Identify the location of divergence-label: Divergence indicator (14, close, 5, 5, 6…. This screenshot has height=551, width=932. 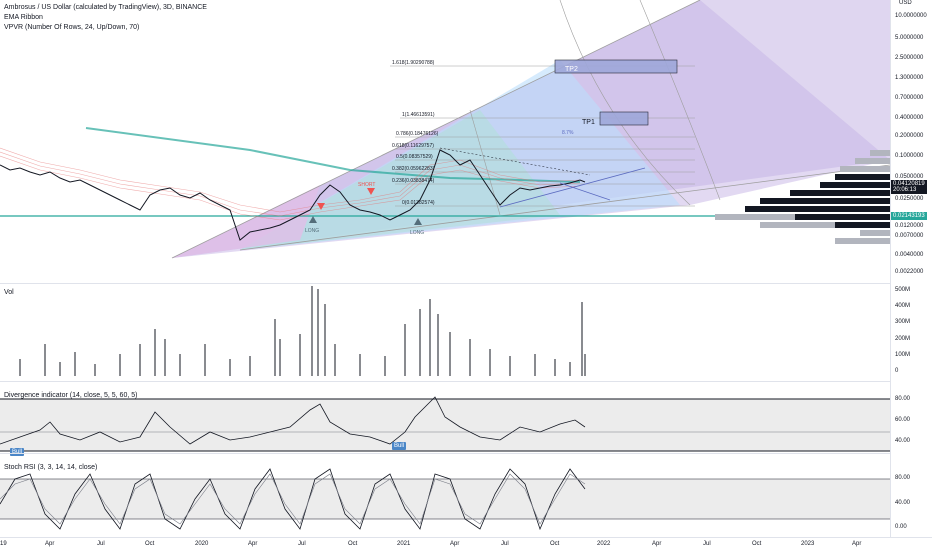
(71, 395).